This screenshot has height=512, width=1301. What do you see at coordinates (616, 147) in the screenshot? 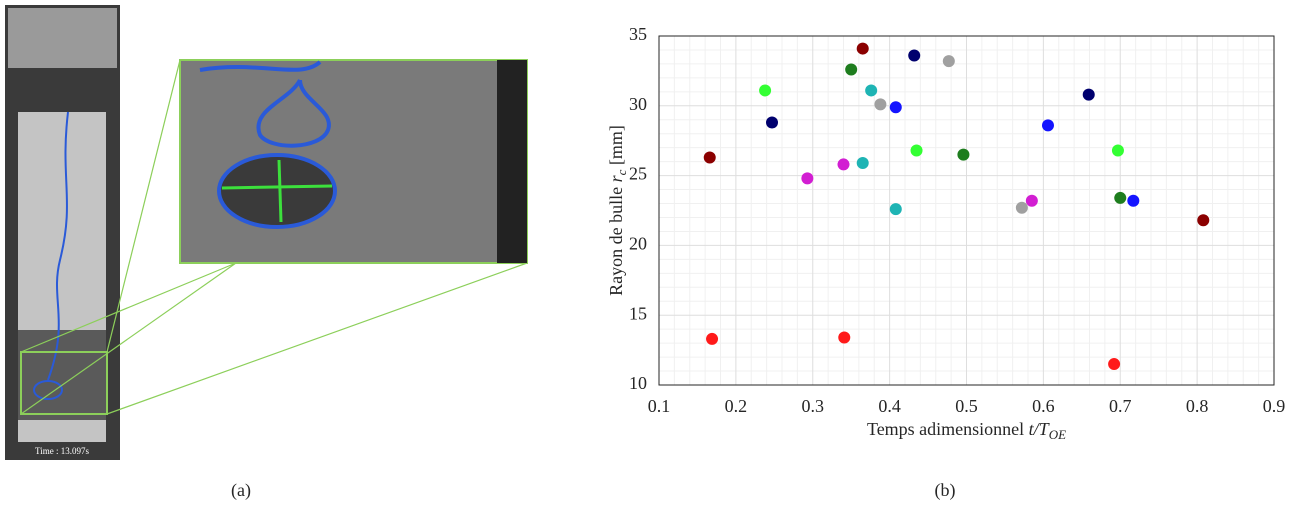
I see `y-axis-label-part: [mm]` at bounding box center [616, 147].